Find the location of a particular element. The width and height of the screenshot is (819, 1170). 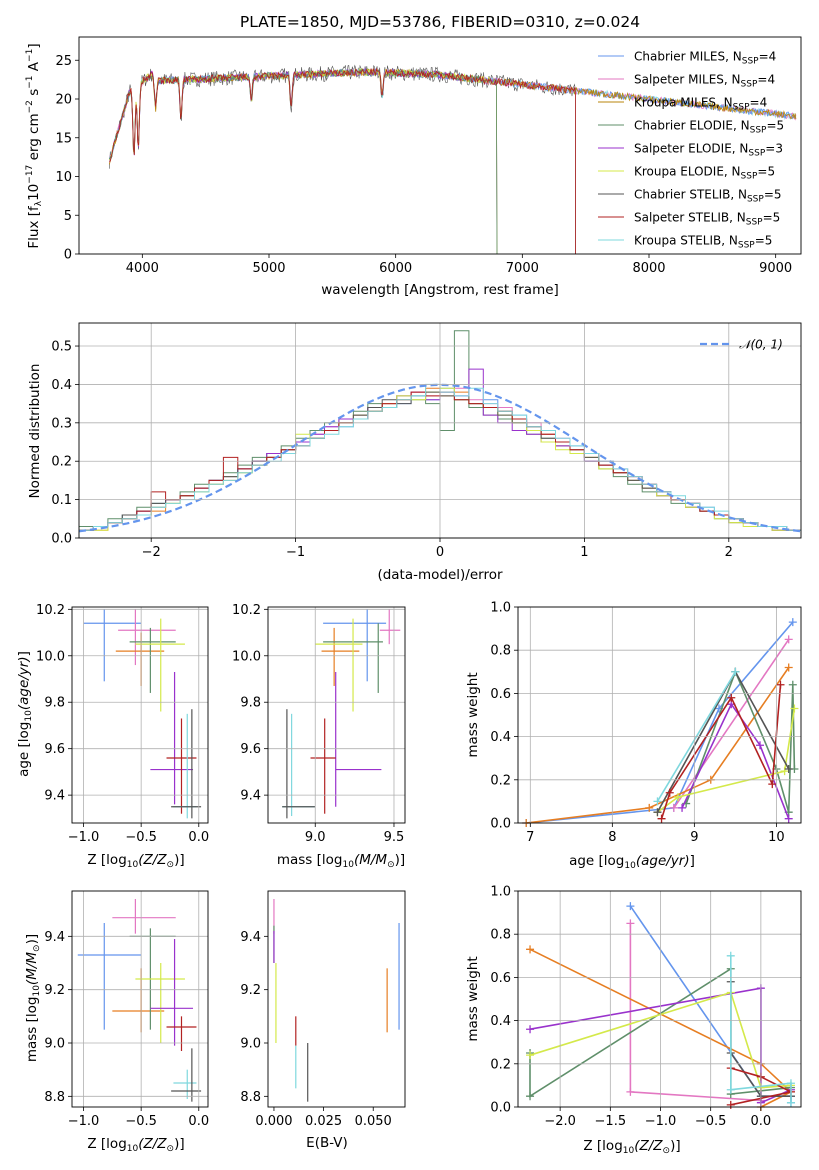

mass-vs-Z-xtick-label-2: 0.0 is located at coordinates (198, 1121).